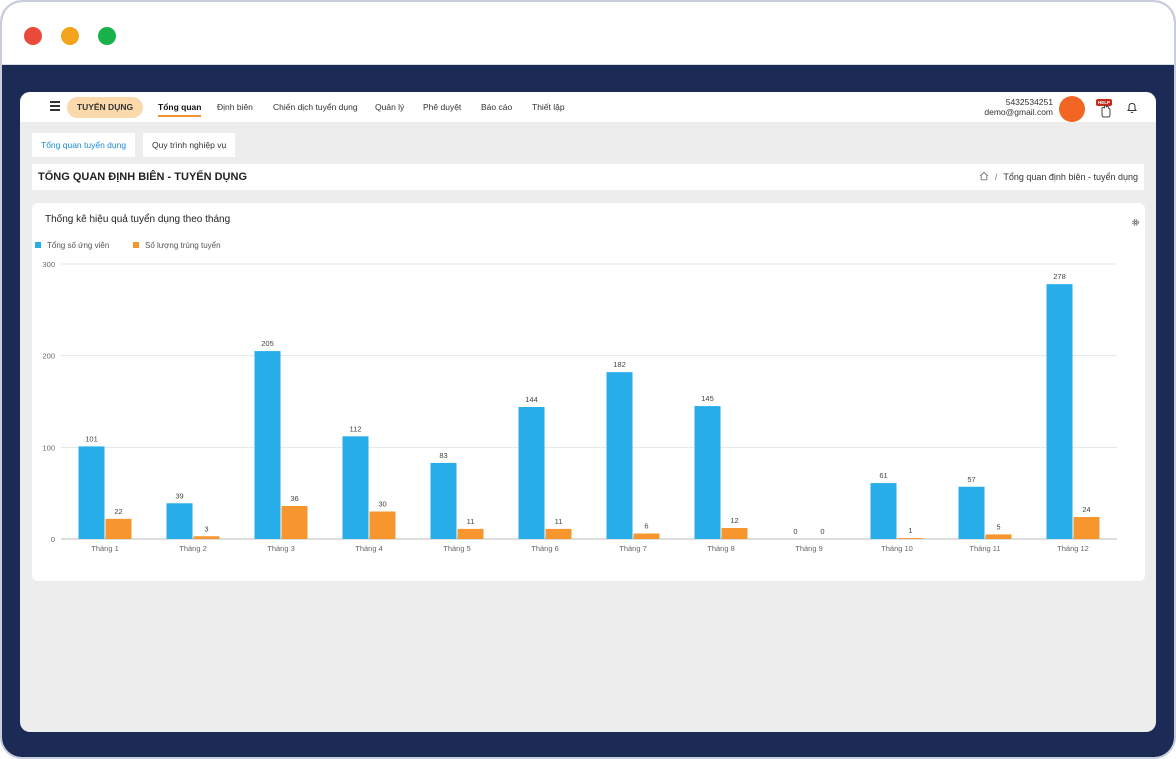 The width and height of the screenshot is (1176, 759). I want to click on y-tick-label: 0, so click(53, 539).